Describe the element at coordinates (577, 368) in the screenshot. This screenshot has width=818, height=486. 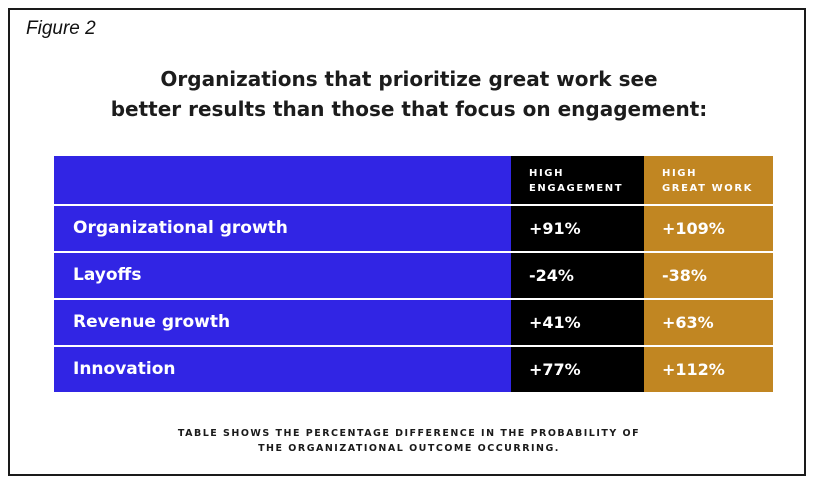
I see `value-engagement-innovation: +77%` at that location.